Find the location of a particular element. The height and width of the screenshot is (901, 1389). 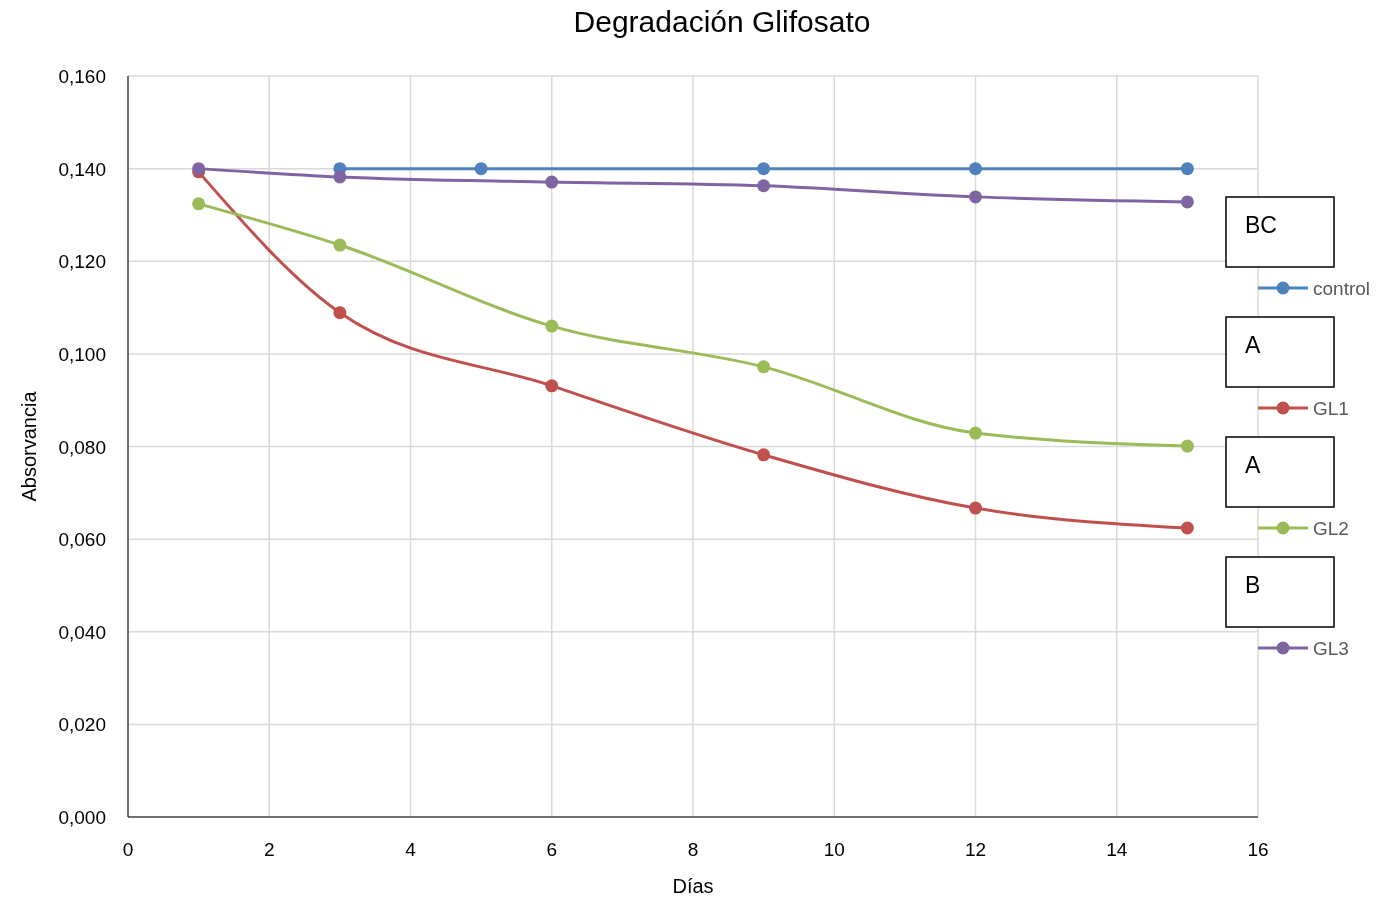

letter-box: BC is located at coordinates (1280, 232).